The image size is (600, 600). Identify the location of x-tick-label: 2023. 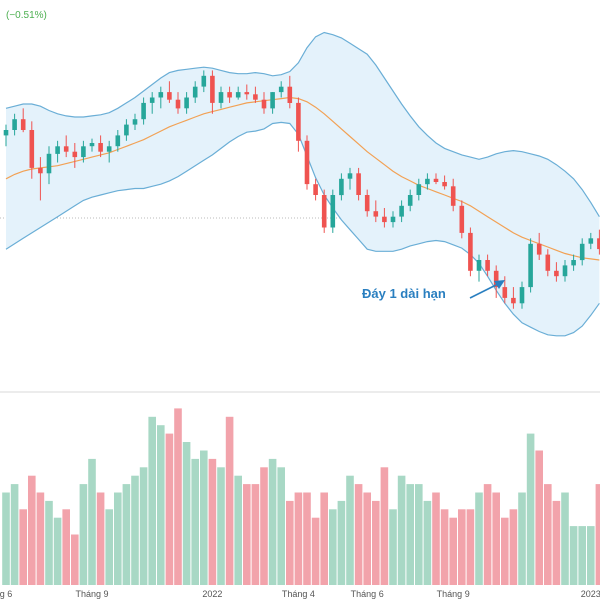
(590, 594).